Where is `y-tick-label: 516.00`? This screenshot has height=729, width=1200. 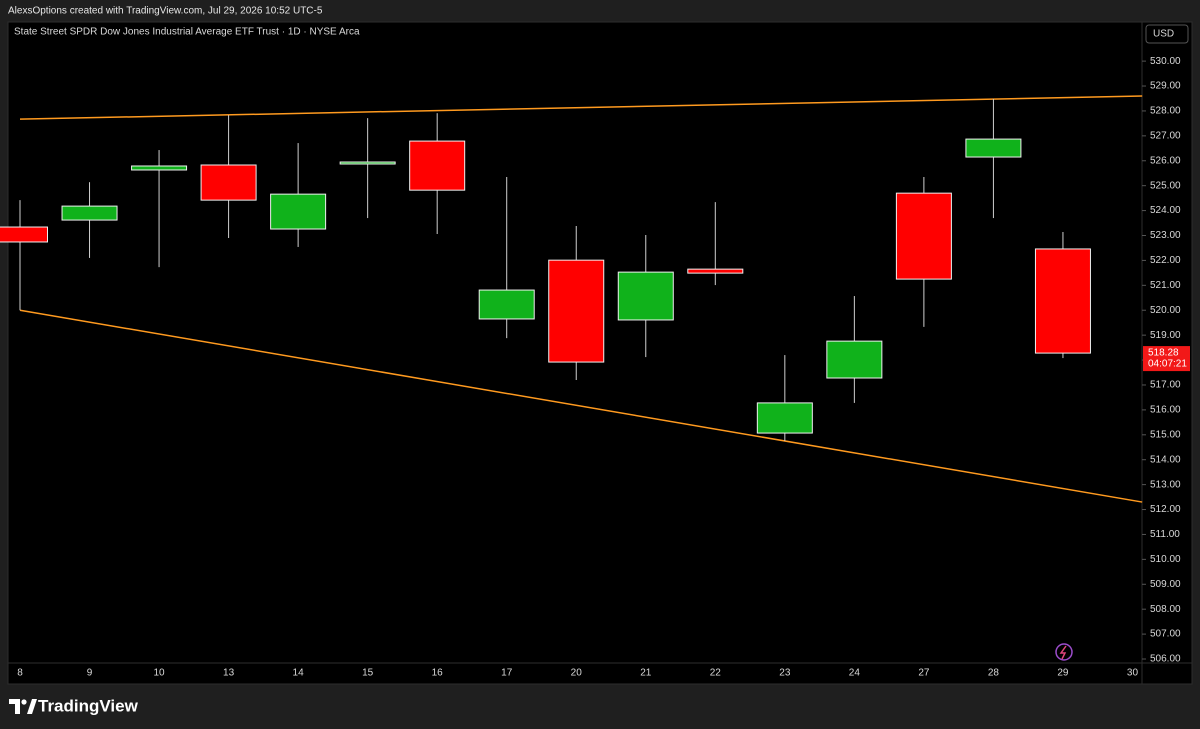
y-tick-label: 516.00 is located at coordinates (1165, 410).